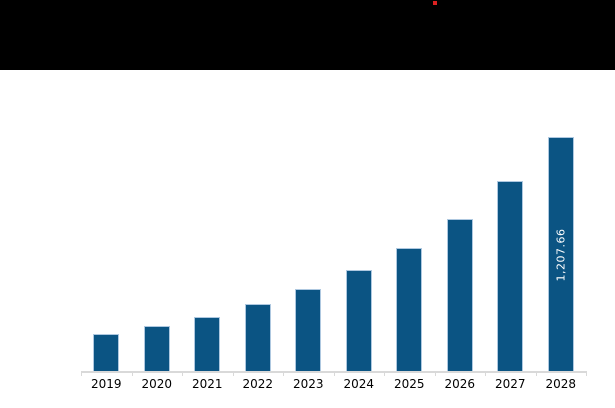 The width and height of the screenshot is (615, 408). I want to click on x-tick-label-2022: 2022, so click(258, 384).